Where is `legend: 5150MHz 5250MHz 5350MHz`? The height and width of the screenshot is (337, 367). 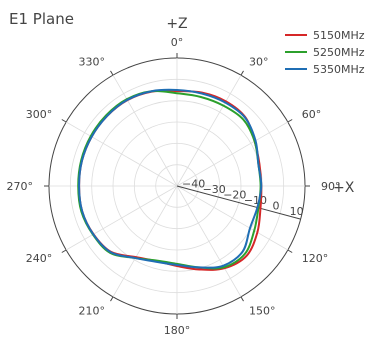
legend: 5150MHz 5250MHz 5350MHz is located at coordinates (325, 52).